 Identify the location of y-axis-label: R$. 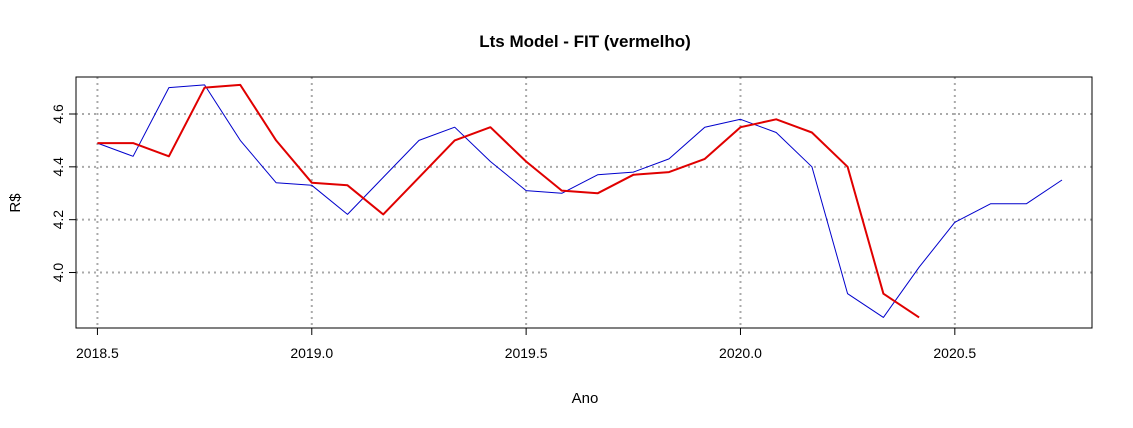
(15, 203).